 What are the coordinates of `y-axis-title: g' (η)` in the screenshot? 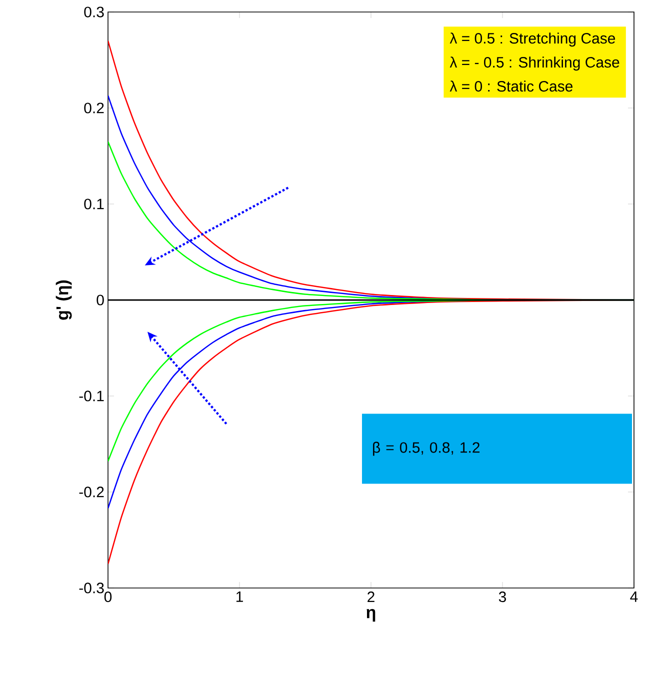 It's located at (64, 300).